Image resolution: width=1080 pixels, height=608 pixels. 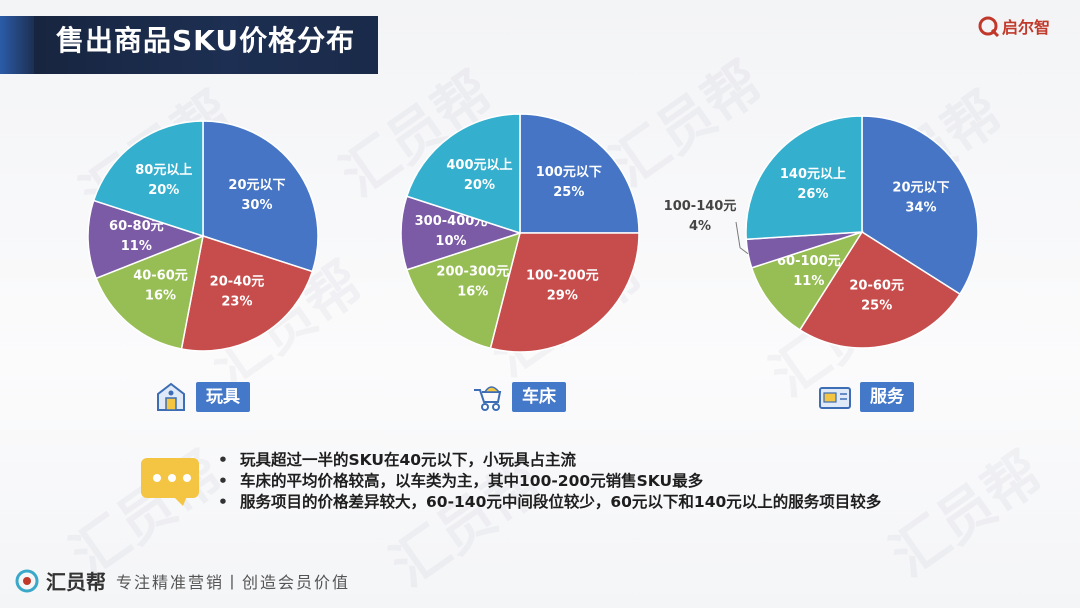 What do you see at coordinates (700, 206) in the screenshot?
I see `slice-label: 100-140元` at bounding box center [700, 206].